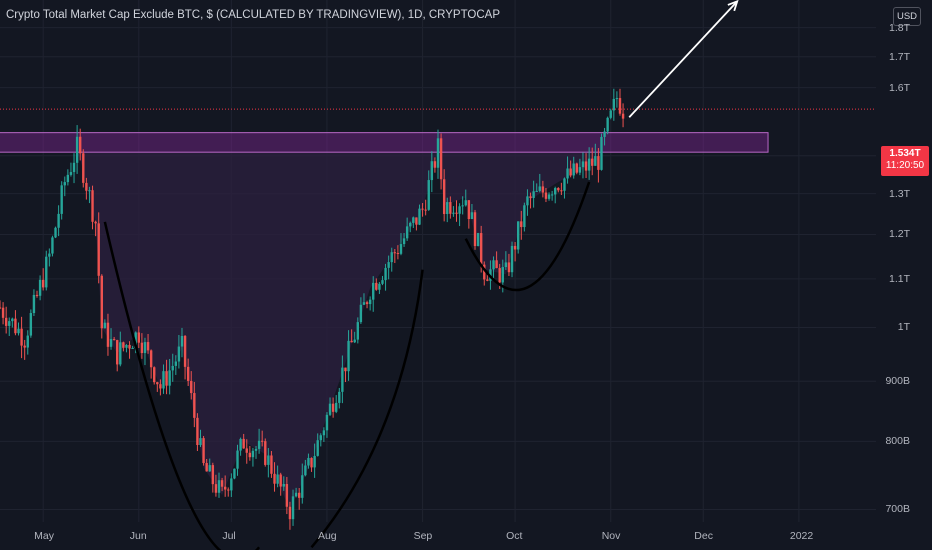 The width and height of the screenshot is (932, 550). What do you see at coordinates (899, 87) in the screenshot?
I see `y-tick-label: 1.6T` at bounding box center [899, 87].